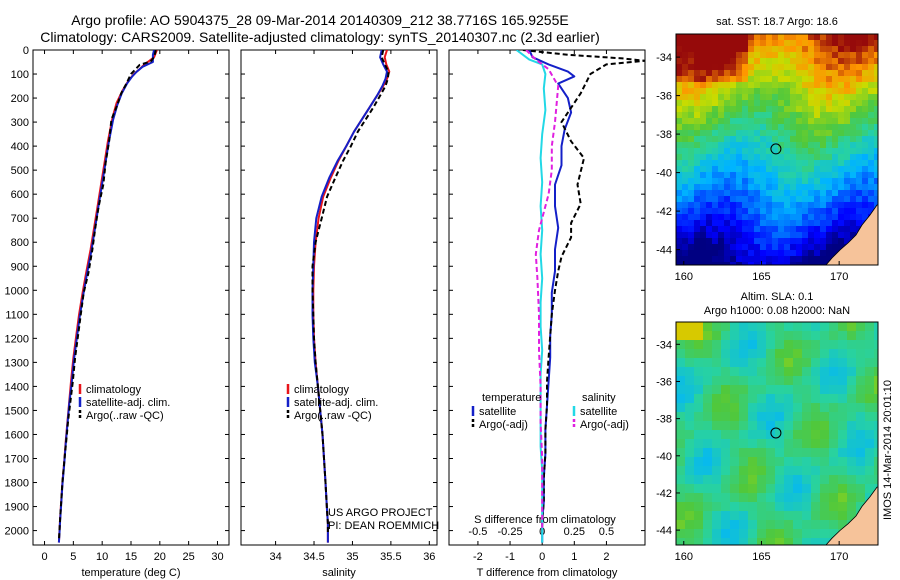 The height and width of the screenshot is (580, 900). I want to click on map-x-tick-label: 170, so click(839, 557).